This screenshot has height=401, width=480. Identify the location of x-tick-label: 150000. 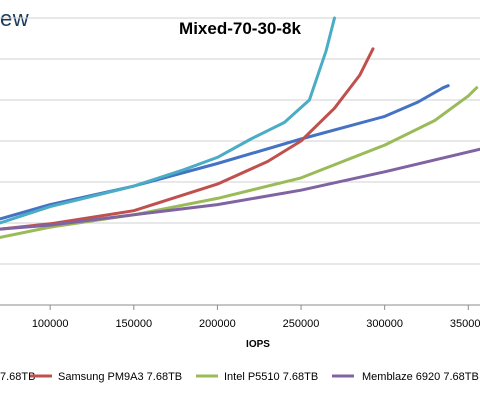
(133, 324).